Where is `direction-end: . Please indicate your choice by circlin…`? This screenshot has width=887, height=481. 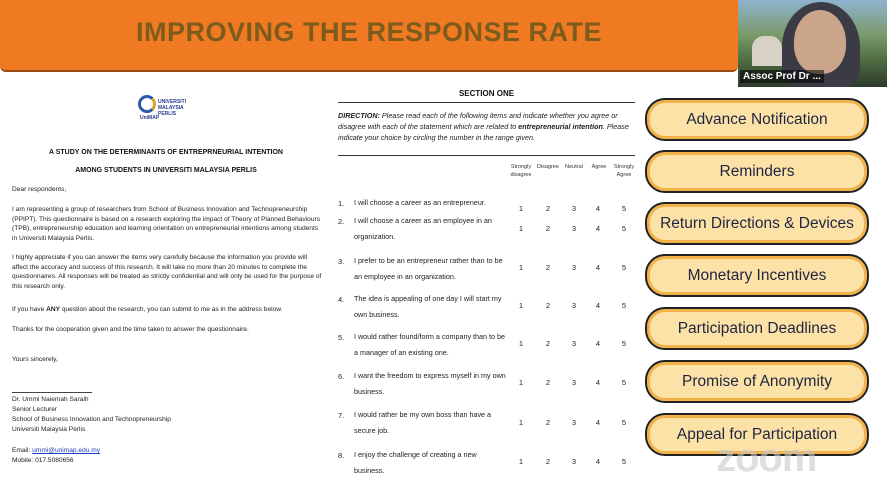 direction-end: . Please indicate your choice by circlin… is located at coordinates (483, 132).